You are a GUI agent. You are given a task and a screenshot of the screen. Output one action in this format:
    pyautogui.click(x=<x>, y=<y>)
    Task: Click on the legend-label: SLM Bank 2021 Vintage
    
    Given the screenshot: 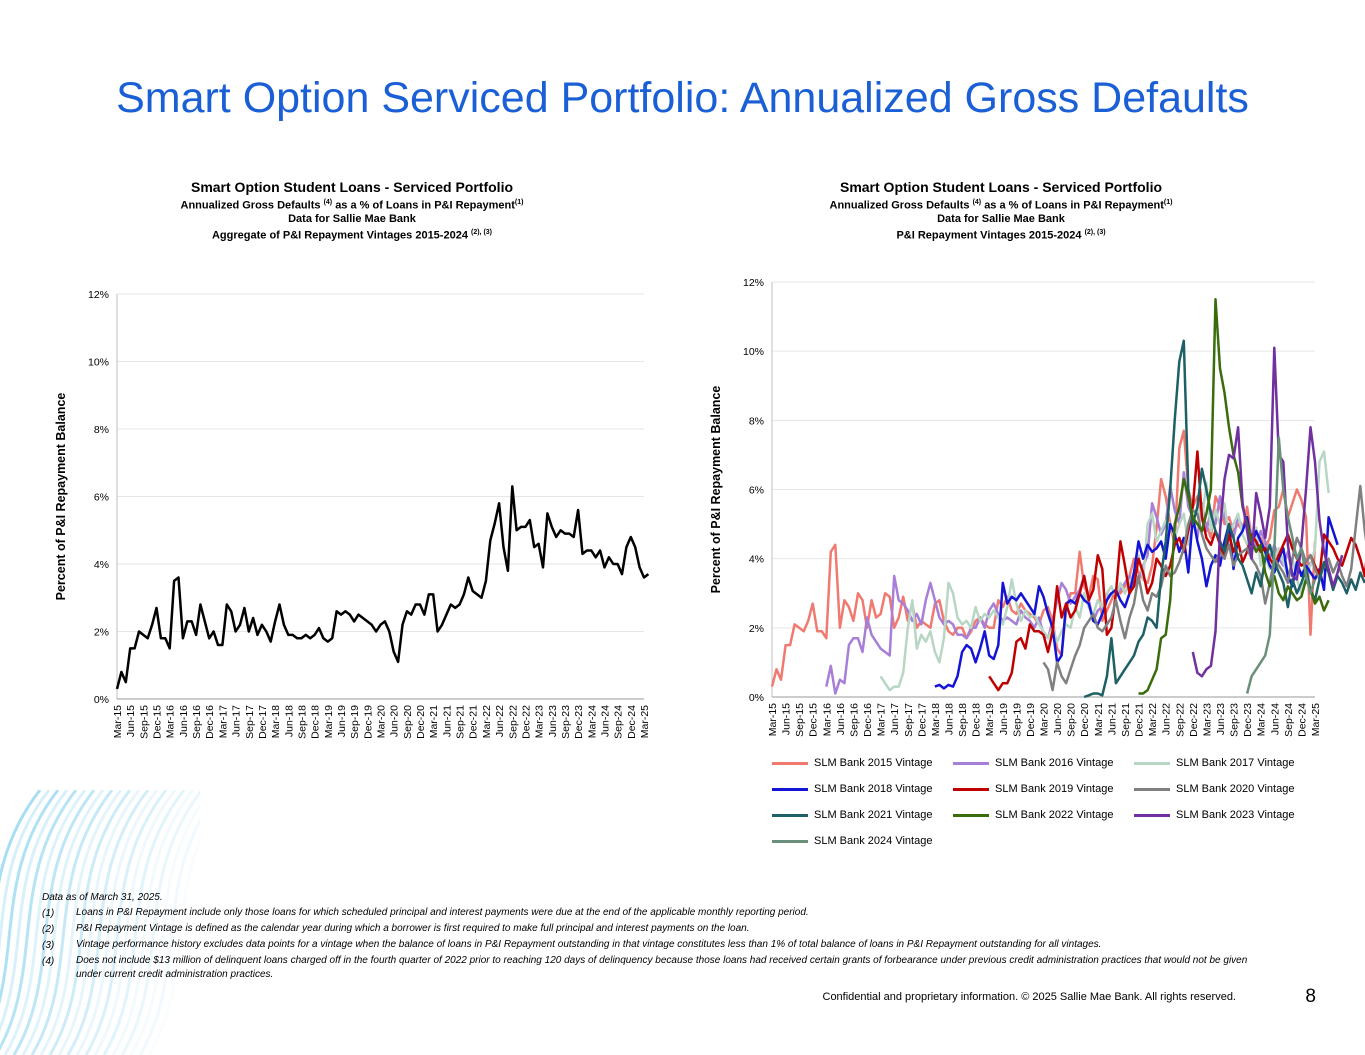 What is the action you would take?
    pyautogui.click(x=873, y=815)
    